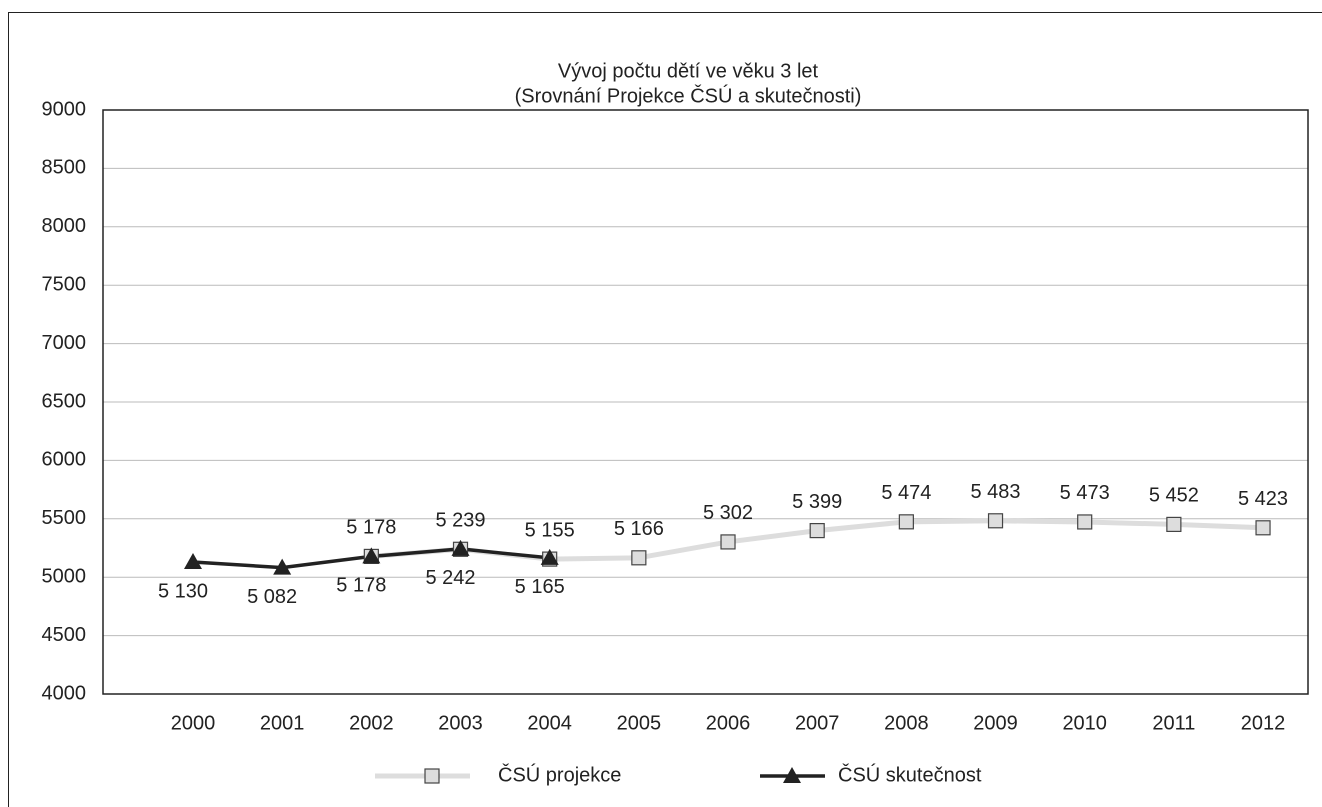 This screenshot has width=1322, height=807. Describe the element at coordinates (728, 513) in the screenshot. I see `value-label: 5 302` at that location.